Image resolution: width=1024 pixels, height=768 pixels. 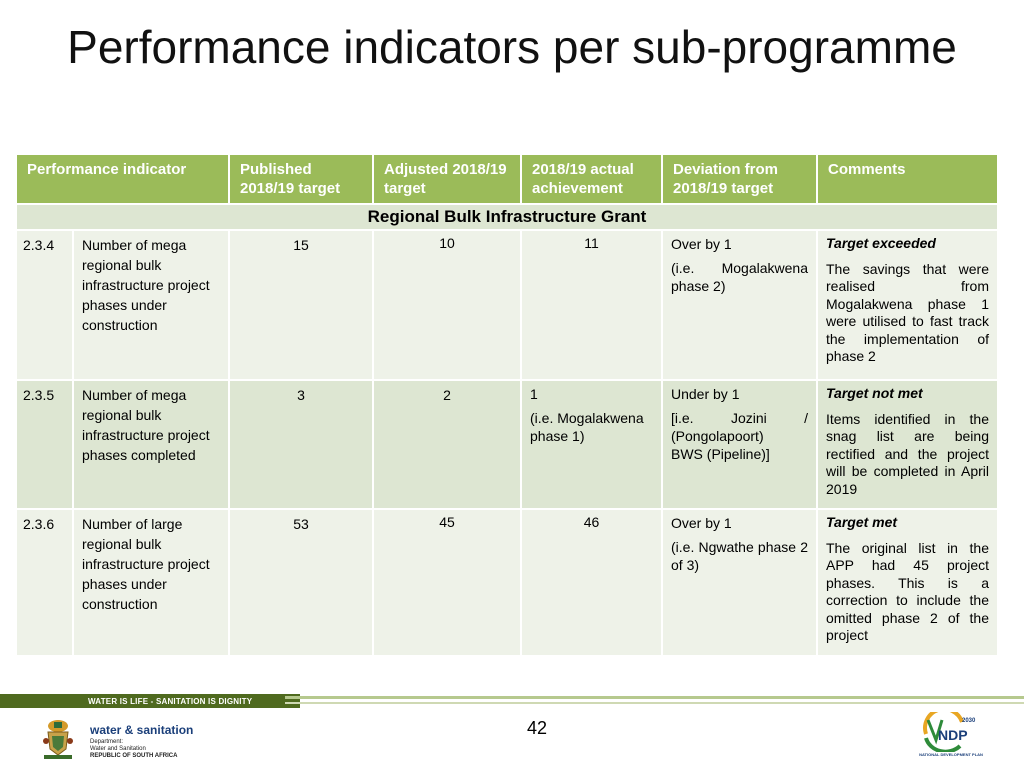 I want to click on header-adjusted-target: Adjusted 2018/19 target, so click(x=447, y=179).